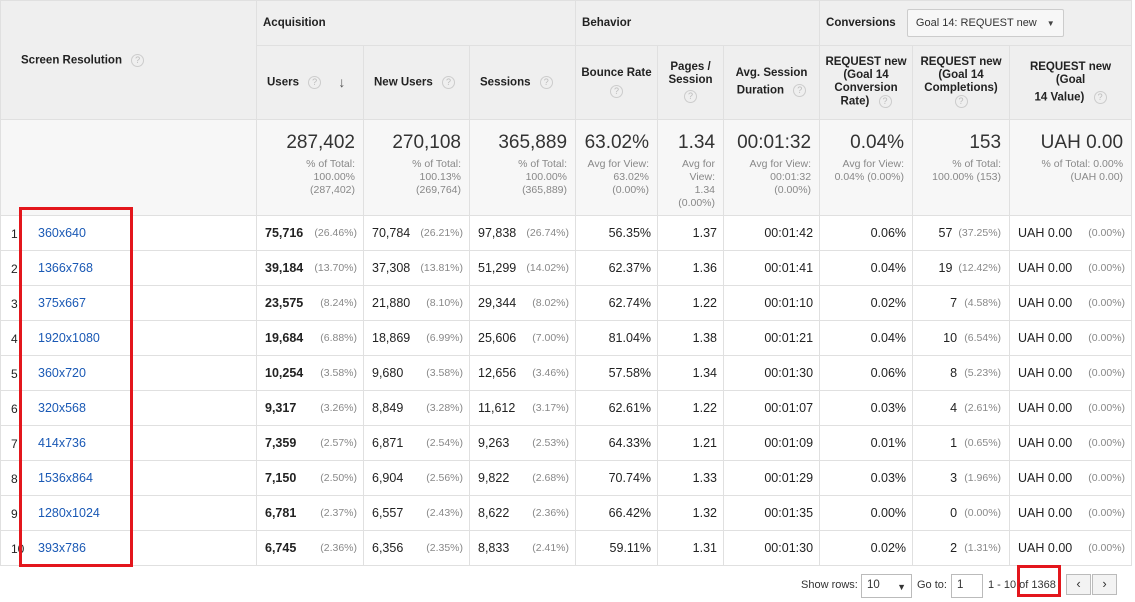 This screenshot has height=602, width=1135. What do you see at coordinates (866, 167) in the screenshot?
I see `totals-conversion-rate: 0.04% Avg for View: 0.04% (0.00%)` at bounding box center [866, 167].